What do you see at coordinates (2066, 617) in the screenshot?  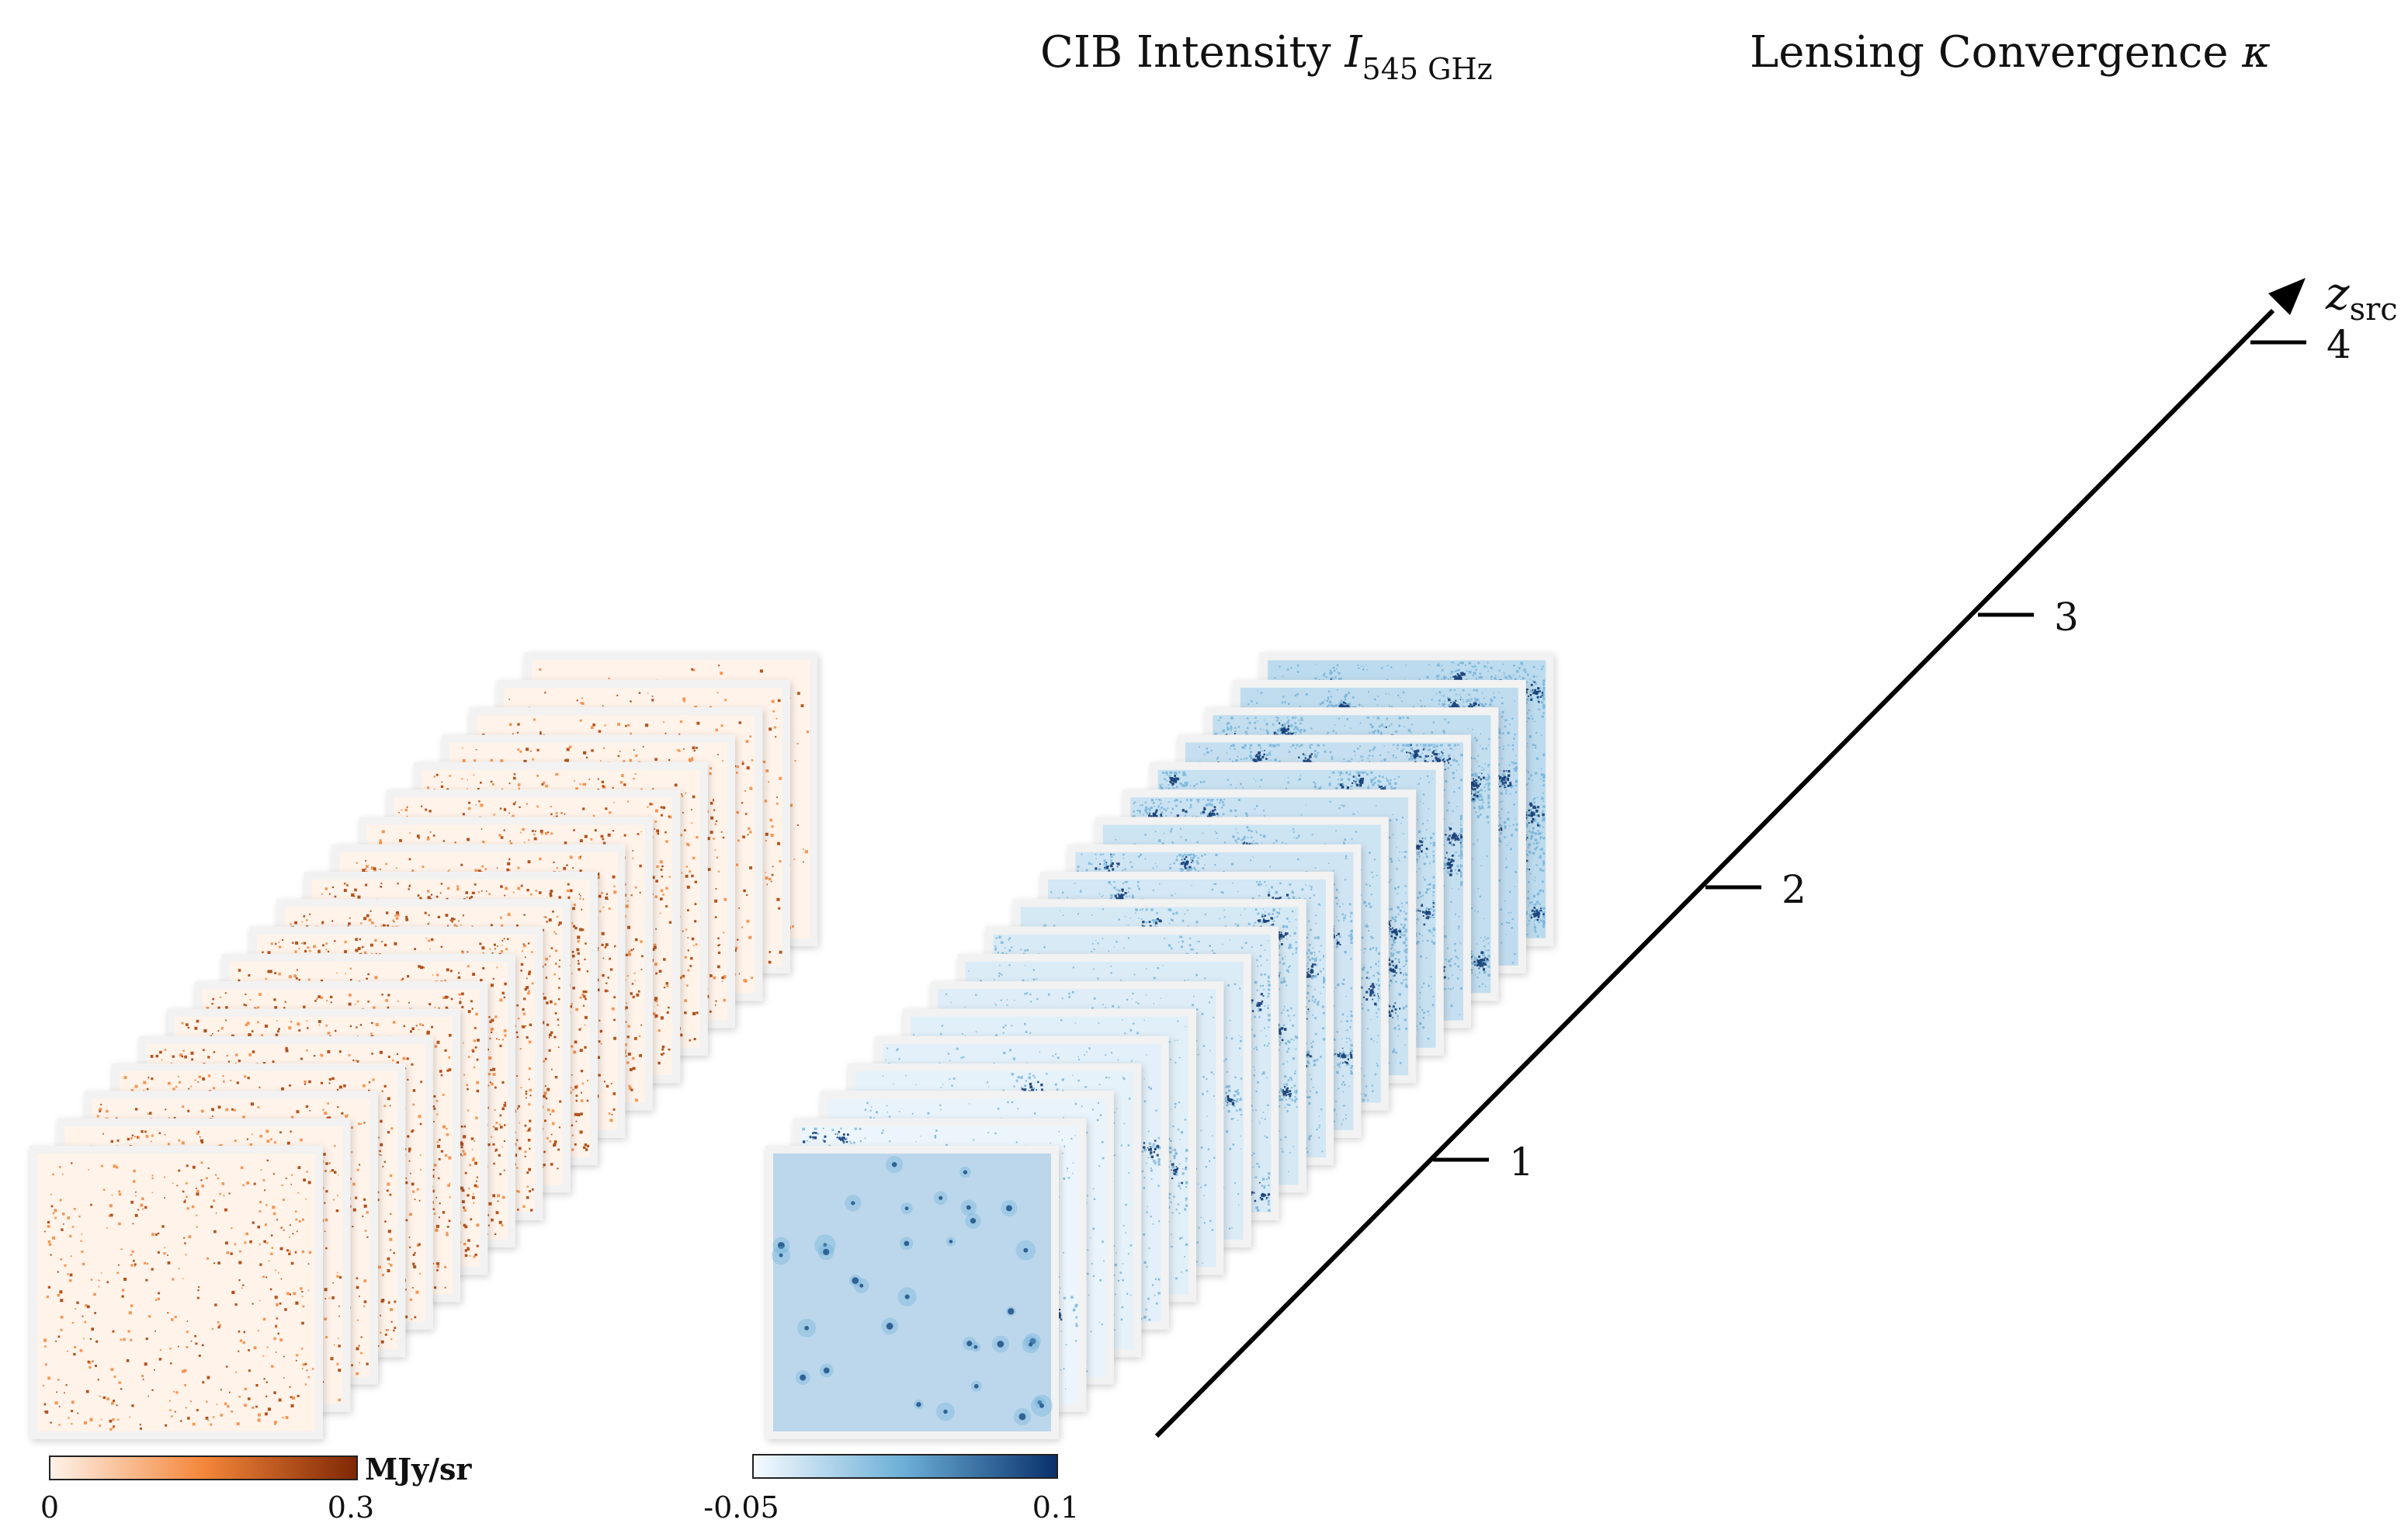 I see `axis-tick-label-3: 3` at bounding box center [2066, 617].